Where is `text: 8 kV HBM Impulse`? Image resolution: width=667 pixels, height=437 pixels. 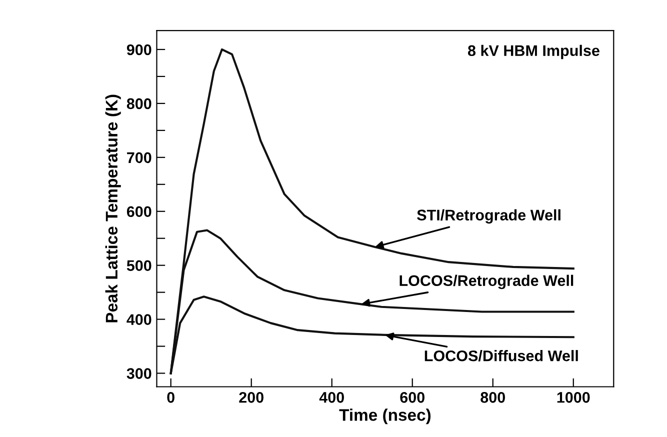 text: 8 kV HBM Impulse is located at coordinates (534, 52).